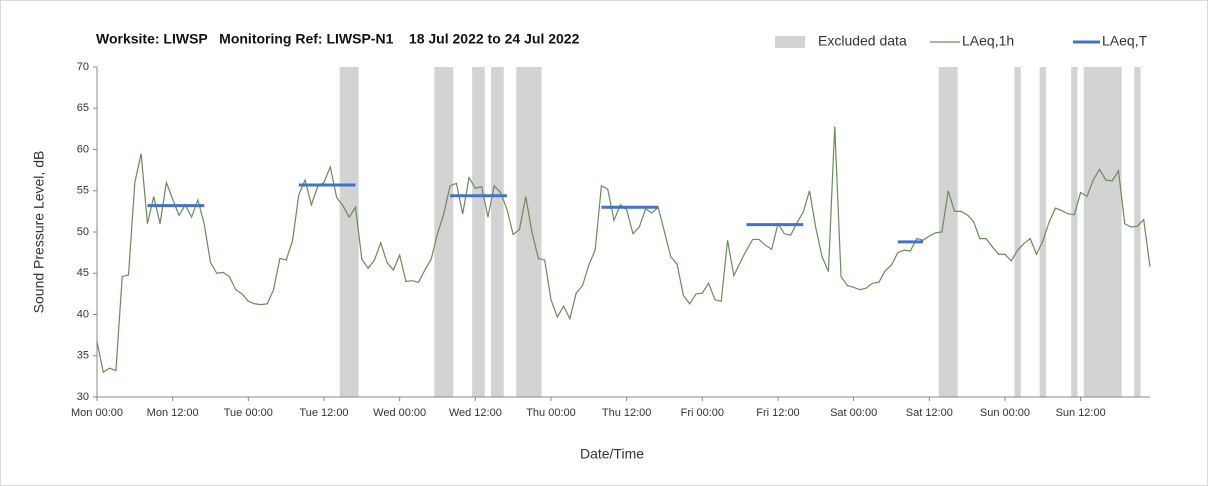  I want to click on x-tick-label: Sat 00:00, so click(853, 413).